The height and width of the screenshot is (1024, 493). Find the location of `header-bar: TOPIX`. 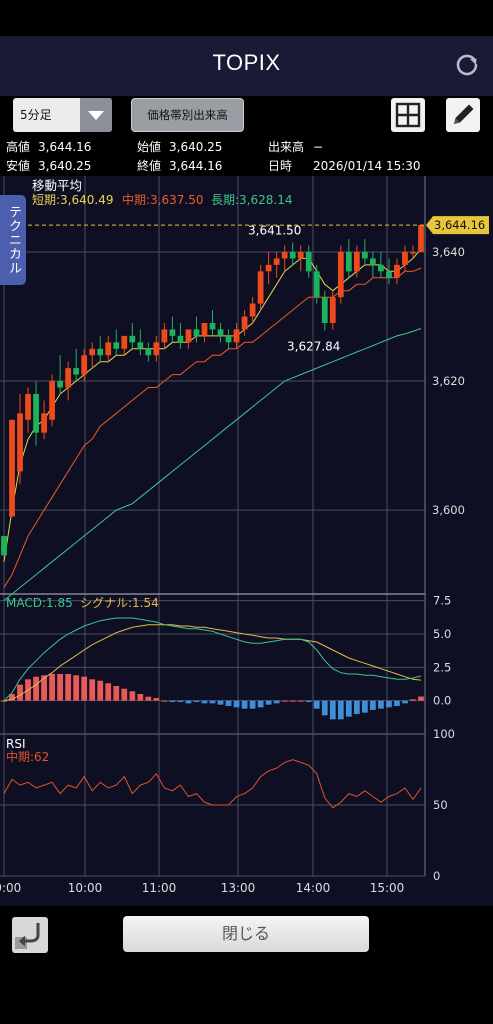

header-bar: TOPIX is located at coordinates (246, 66).